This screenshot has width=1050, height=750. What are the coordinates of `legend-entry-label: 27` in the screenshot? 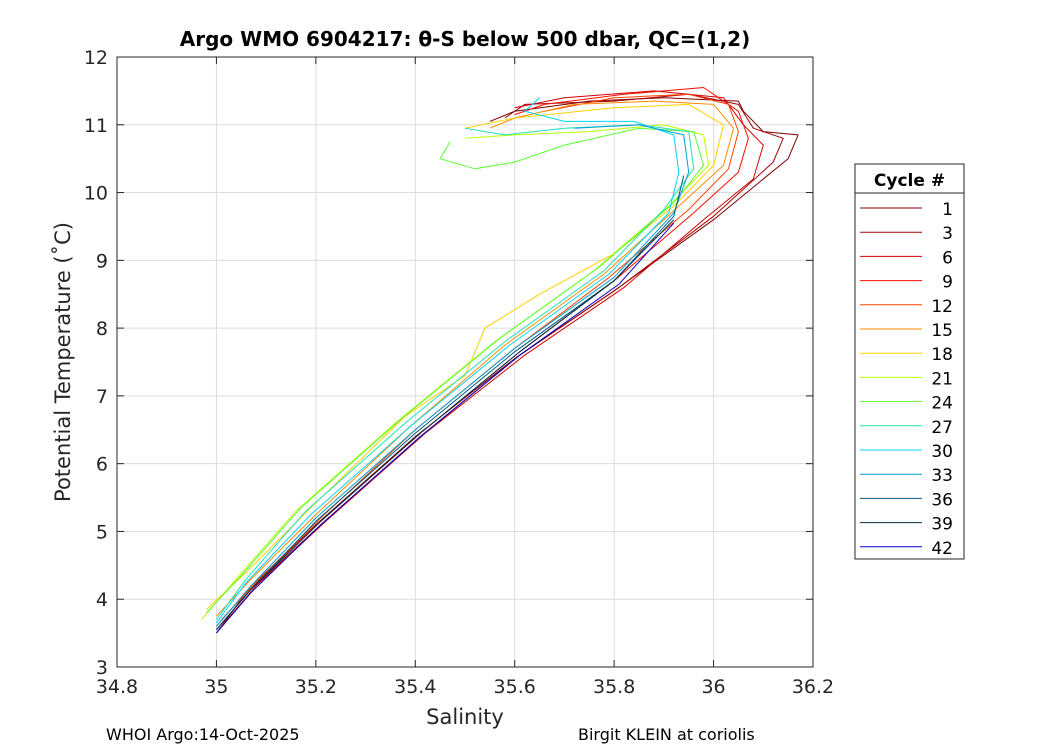 It's located at (942, 428).